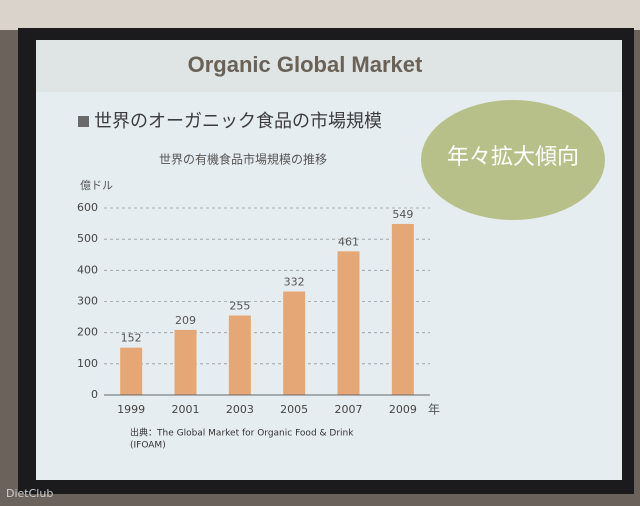 The width and height of the screenshot is (640, 506). What do you see at coordinates (148, 446) in the screenshot?
I see `source: (IFOAM)` at bounding box center [148, 446].